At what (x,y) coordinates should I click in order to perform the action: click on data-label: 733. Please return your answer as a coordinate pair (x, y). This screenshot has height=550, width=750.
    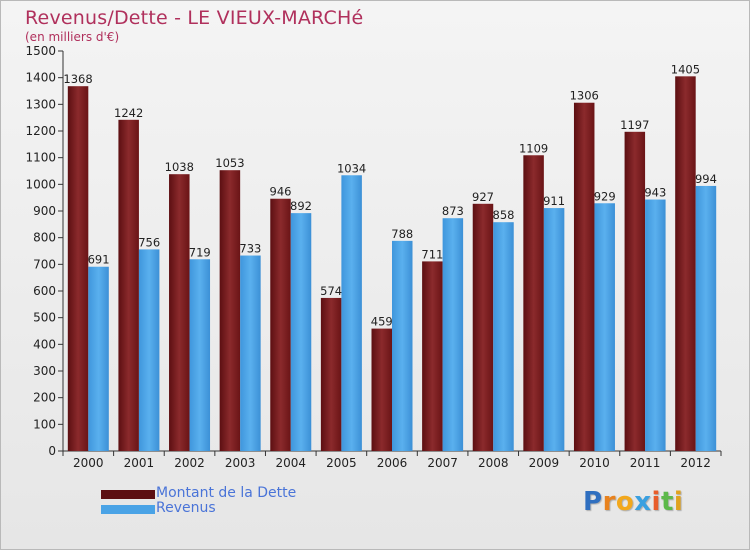
    Looking at the image, I should click on (250, 249).